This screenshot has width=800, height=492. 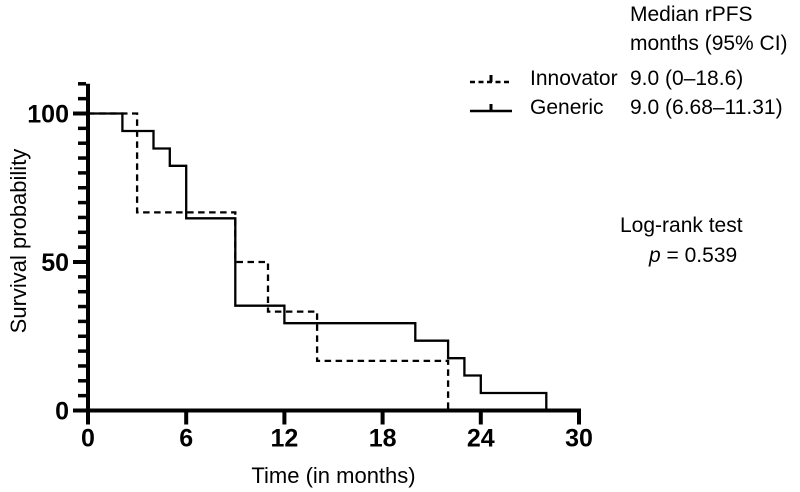 I want to click on p-symbol: p, so click(x=655, y=255).